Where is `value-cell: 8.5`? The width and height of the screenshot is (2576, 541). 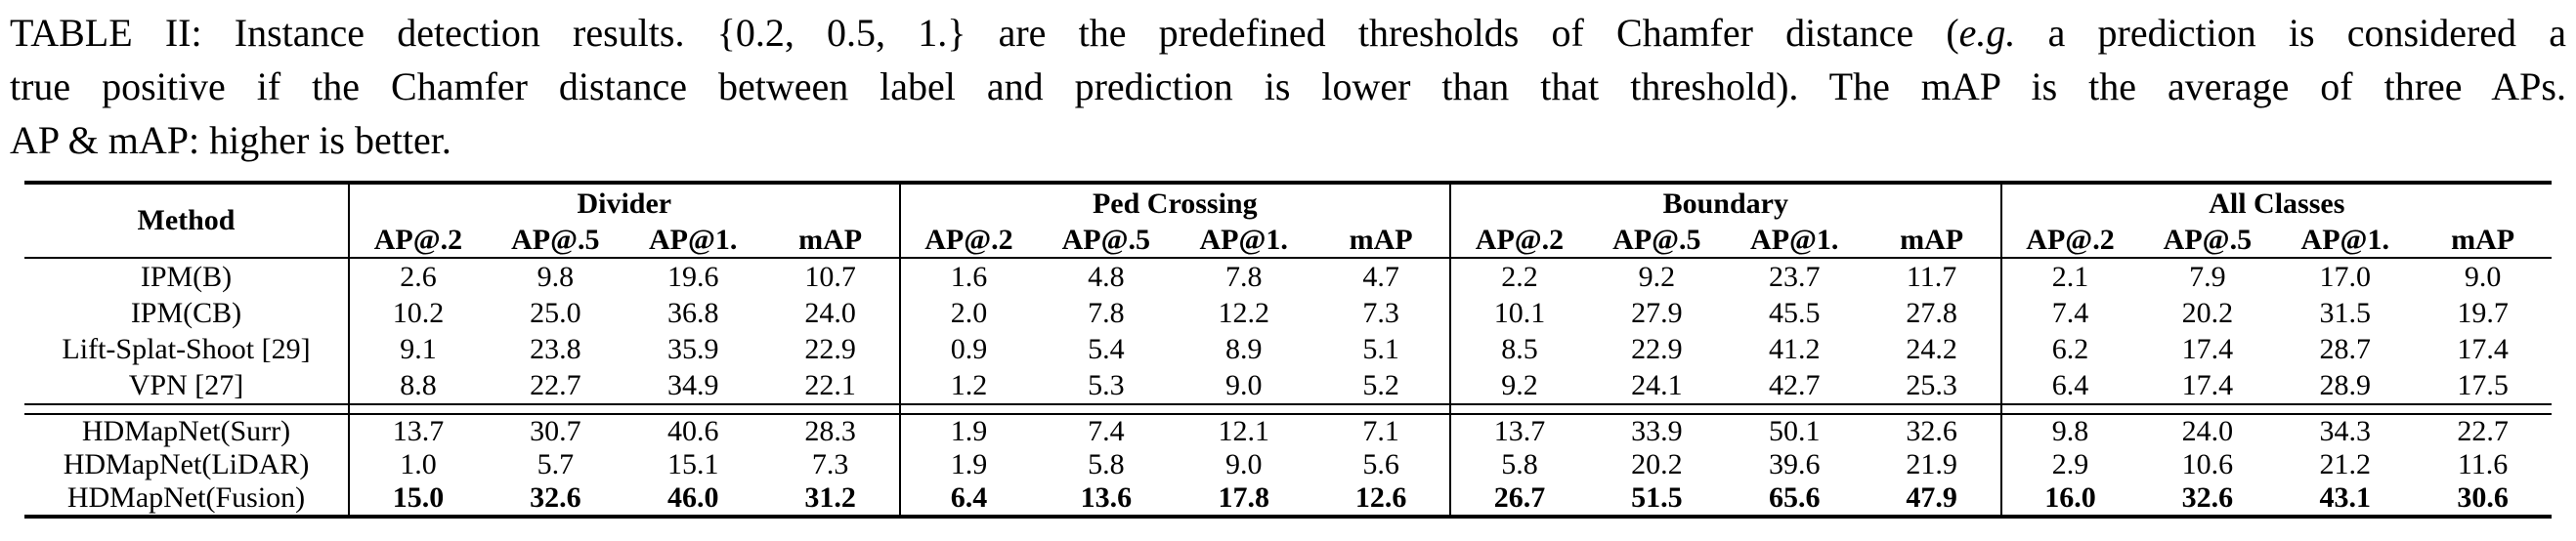 value-cell: 8.5 is located at coordinates (1518, 349).